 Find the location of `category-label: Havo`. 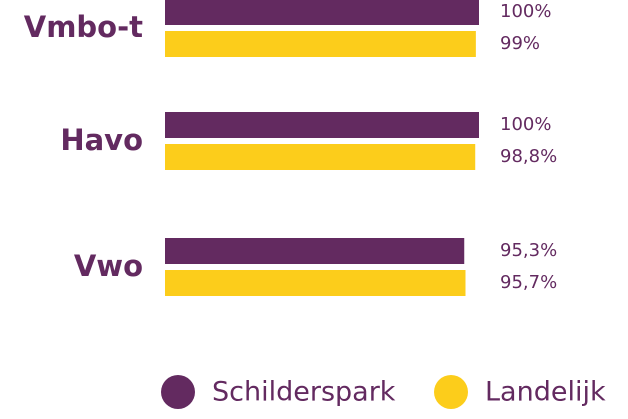

category-label: Havo is located at coordinates (101, 140).